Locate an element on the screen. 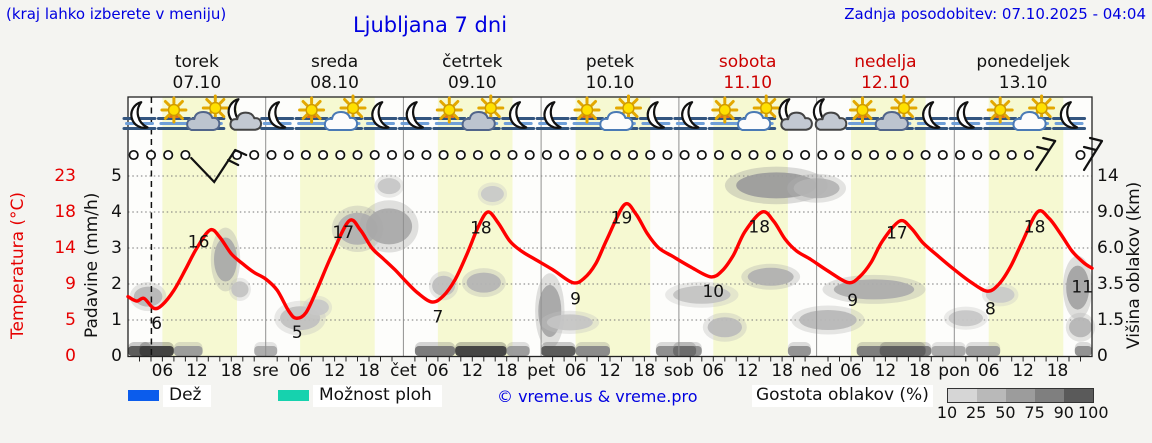 The width and height of the screenshot is (1152, 443). density-tick-label: 90 is located at coordinates (1063, 412).